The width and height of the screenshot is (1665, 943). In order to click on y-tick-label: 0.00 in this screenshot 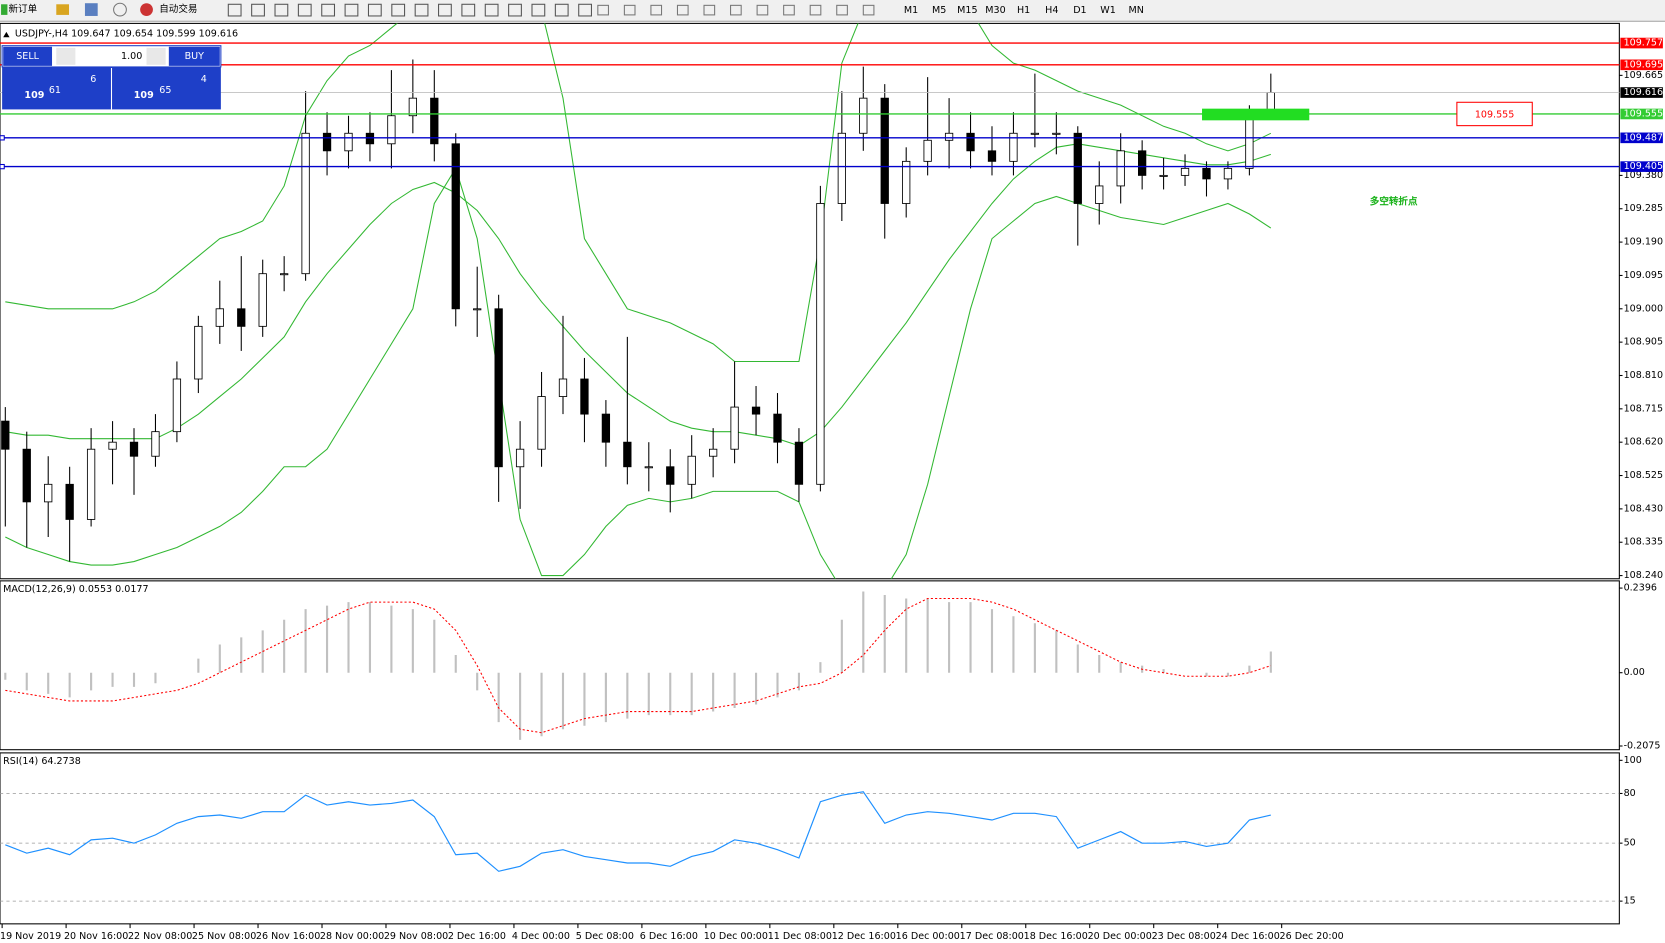, I will do `click(1634, 672)`.